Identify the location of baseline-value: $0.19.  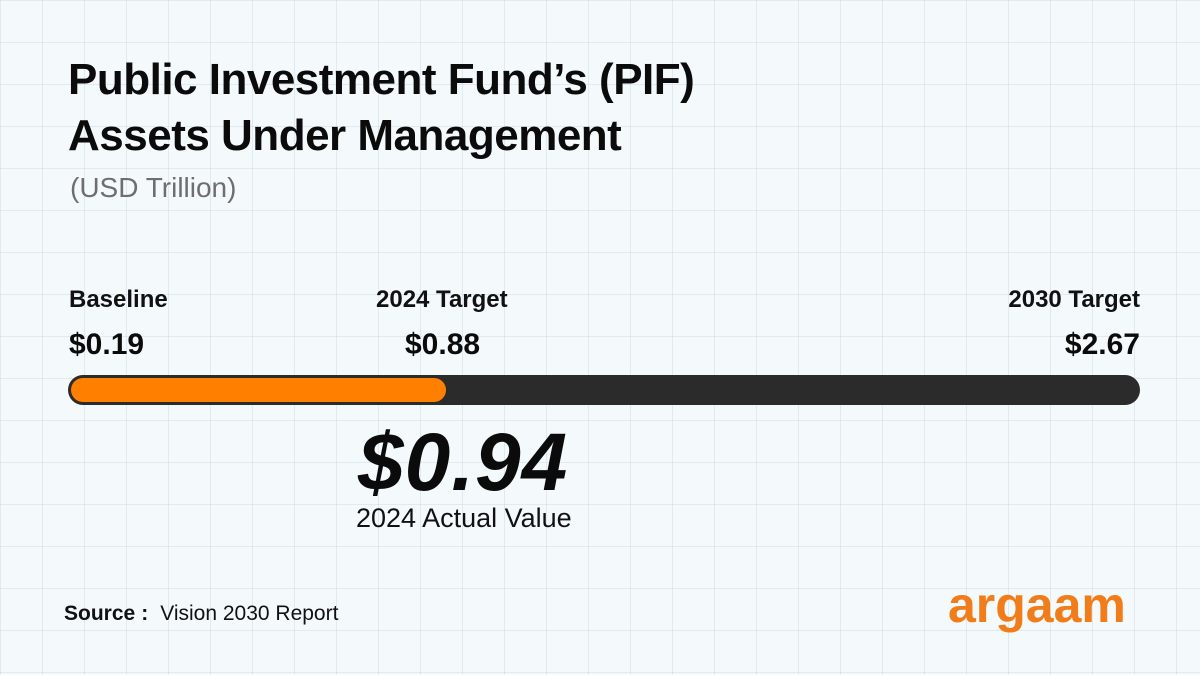
(107, 344).